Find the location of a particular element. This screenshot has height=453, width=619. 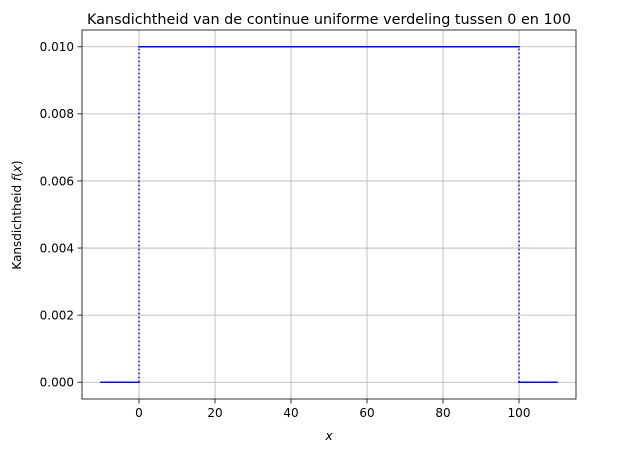

x-tick-label-4: 80 is located at coordinates (442, 413).